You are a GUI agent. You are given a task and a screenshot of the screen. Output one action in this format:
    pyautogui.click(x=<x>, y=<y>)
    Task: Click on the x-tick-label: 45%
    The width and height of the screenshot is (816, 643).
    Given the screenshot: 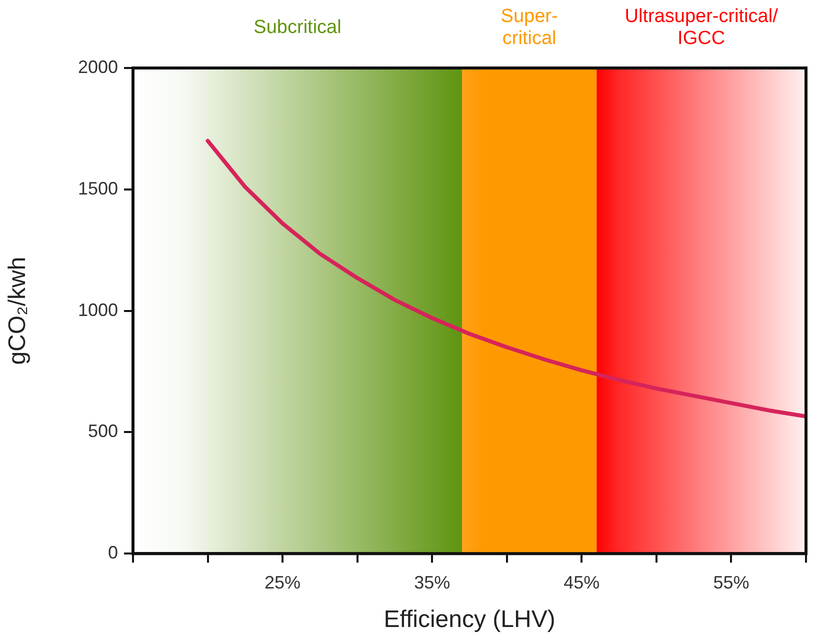 What is the action you would take?
    pyautogui.click(x=582, y=582)
    